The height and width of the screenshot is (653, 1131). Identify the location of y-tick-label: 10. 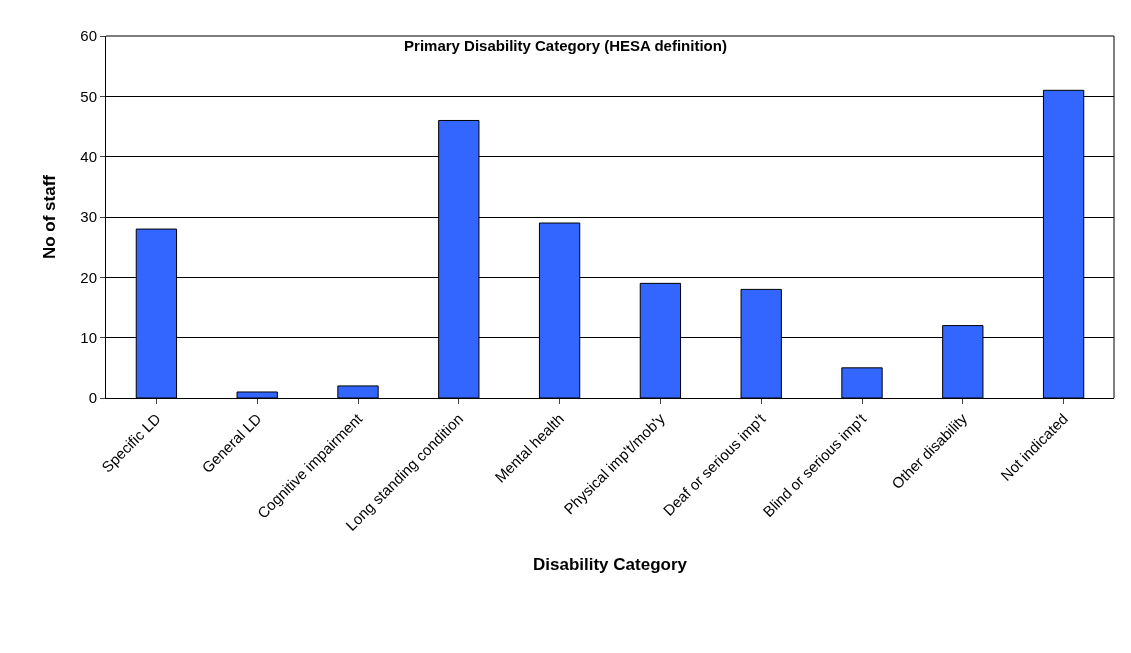
(88, 337).